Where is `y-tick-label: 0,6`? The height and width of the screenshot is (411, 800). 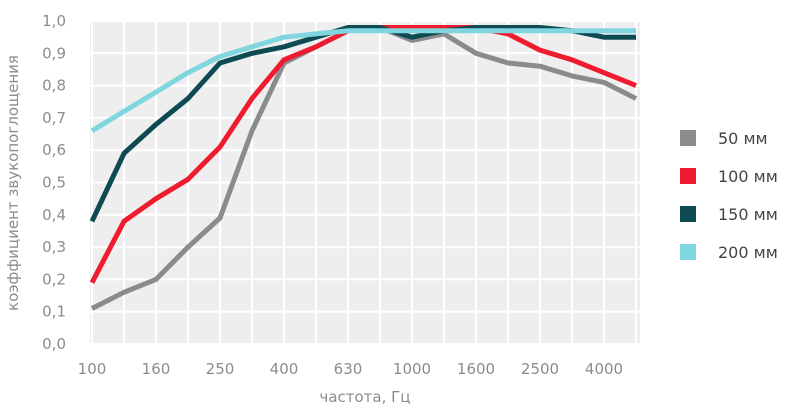
y-tick-label: 0,6 is located at coordinates (54, 150).